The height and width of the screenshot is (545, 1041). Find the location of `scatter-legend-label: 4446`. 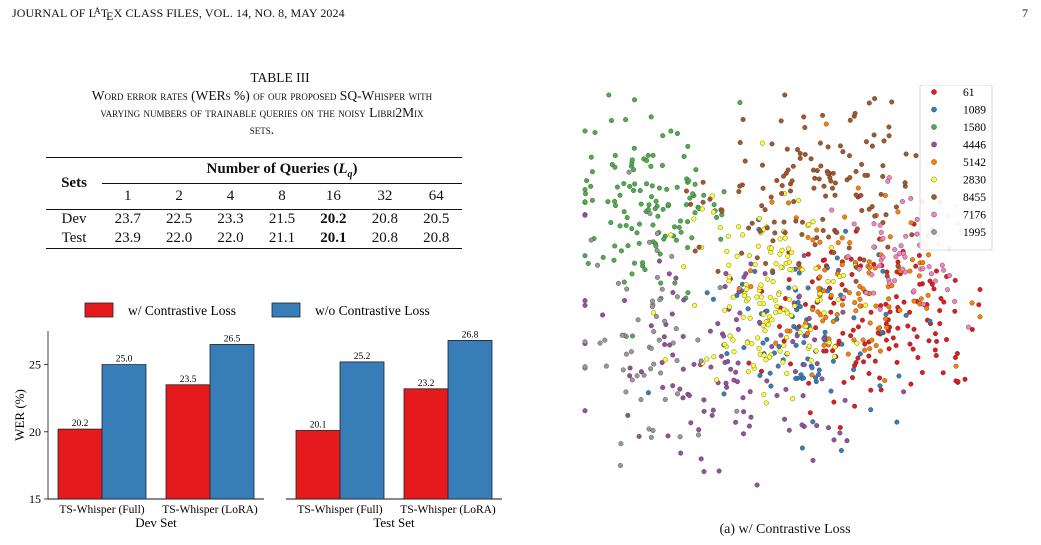

scatter-legend-label: 4446 is located at coordinates (974, 146).